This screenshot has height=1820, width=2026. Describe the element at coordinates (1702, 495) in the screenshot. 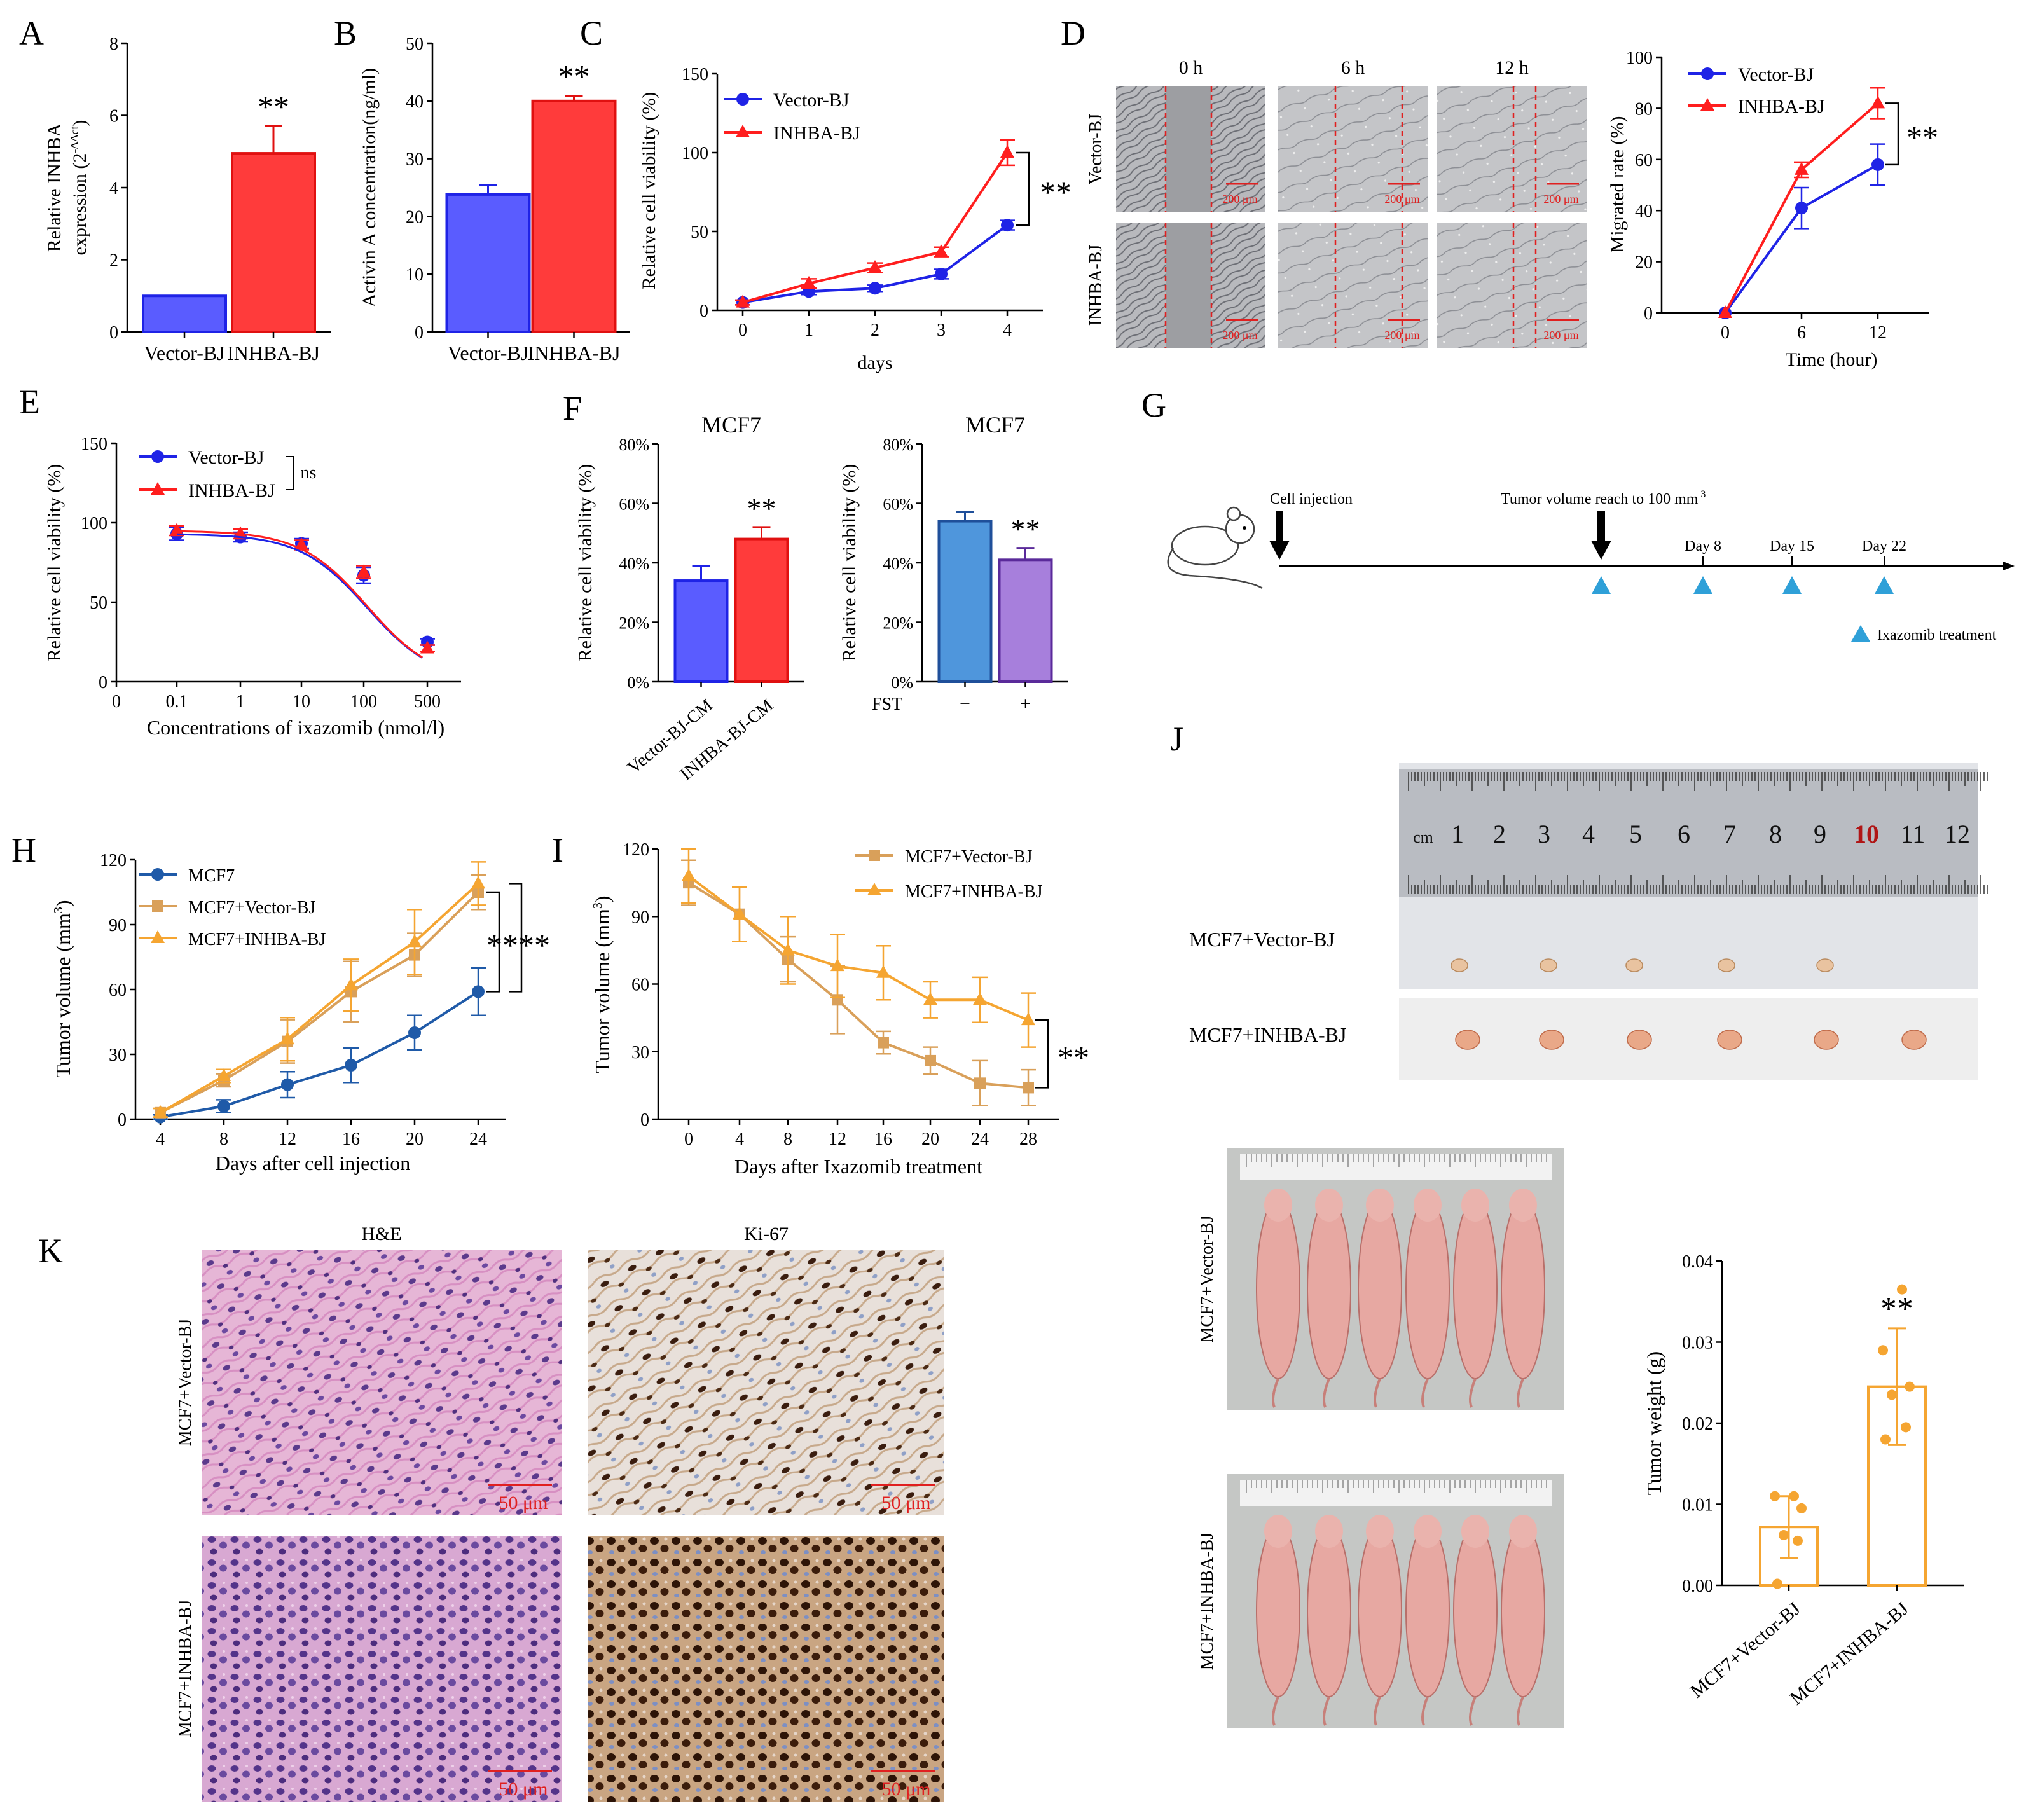

I see `event-label-sup: 3` at that location.